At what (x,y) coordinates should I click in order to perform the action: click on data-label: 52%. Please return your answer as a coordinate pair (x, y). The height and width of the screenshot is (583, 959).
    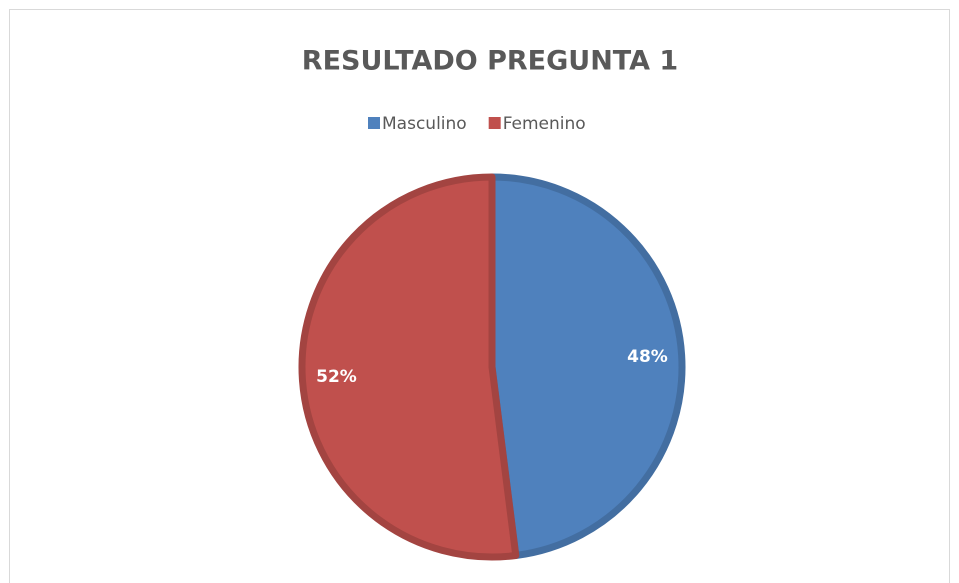
    Looking at the image, I should click on (336, 377).